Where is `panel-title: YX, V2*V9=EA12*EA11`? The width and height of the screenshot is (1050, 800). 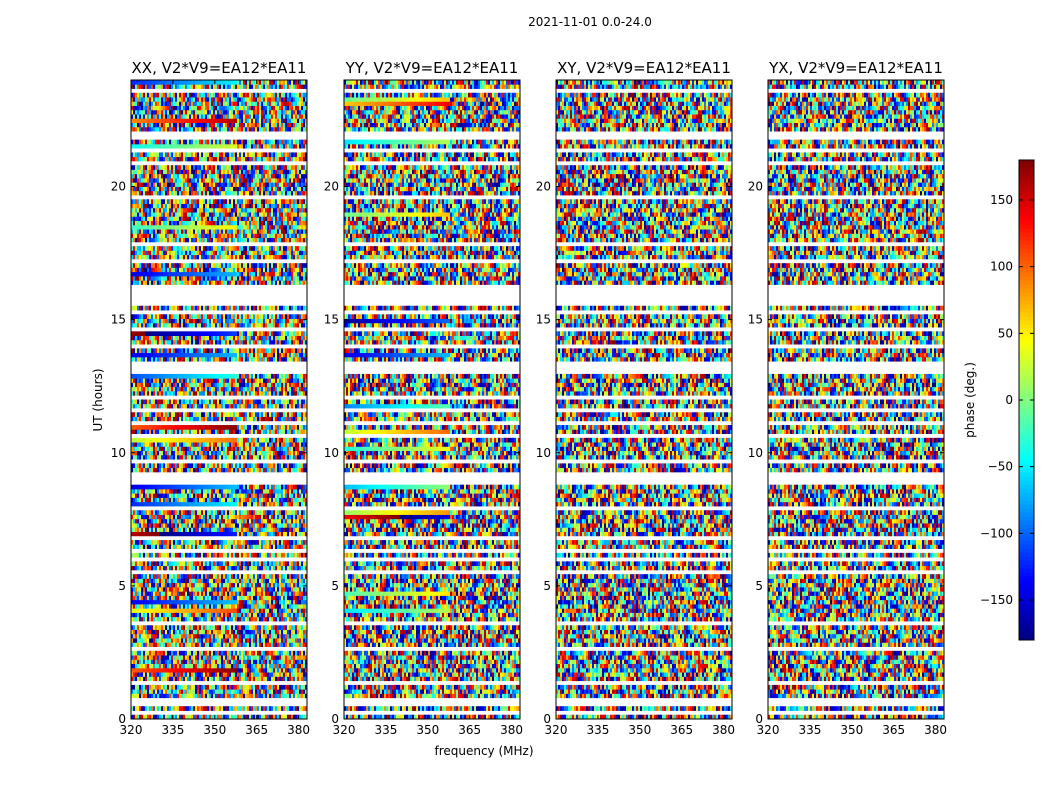 panel-title: YX, V2*V9=EA12*EA11 is located at coordinates (855, 68).